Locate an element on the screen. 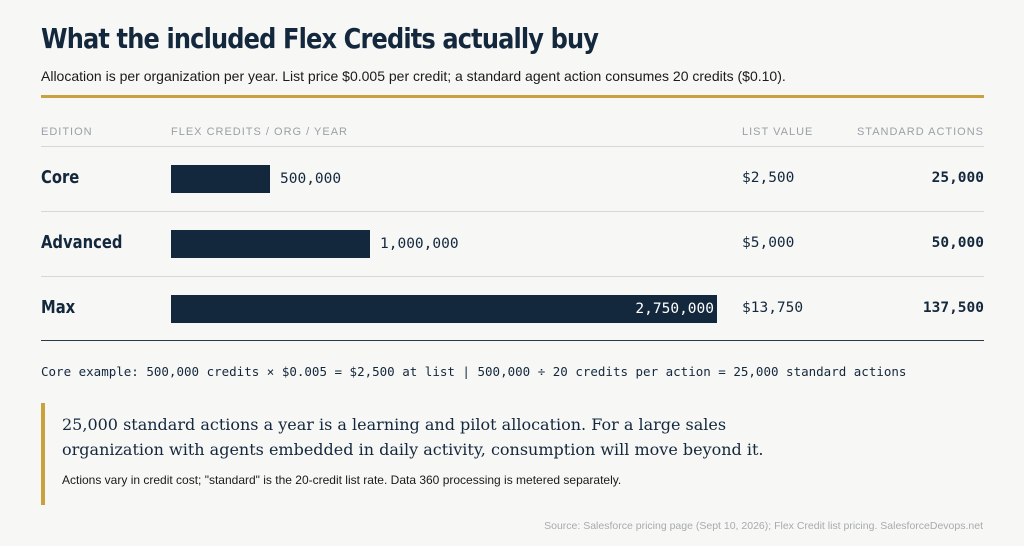  column-header-edition: EDITION is located at coordinates (67, 132).